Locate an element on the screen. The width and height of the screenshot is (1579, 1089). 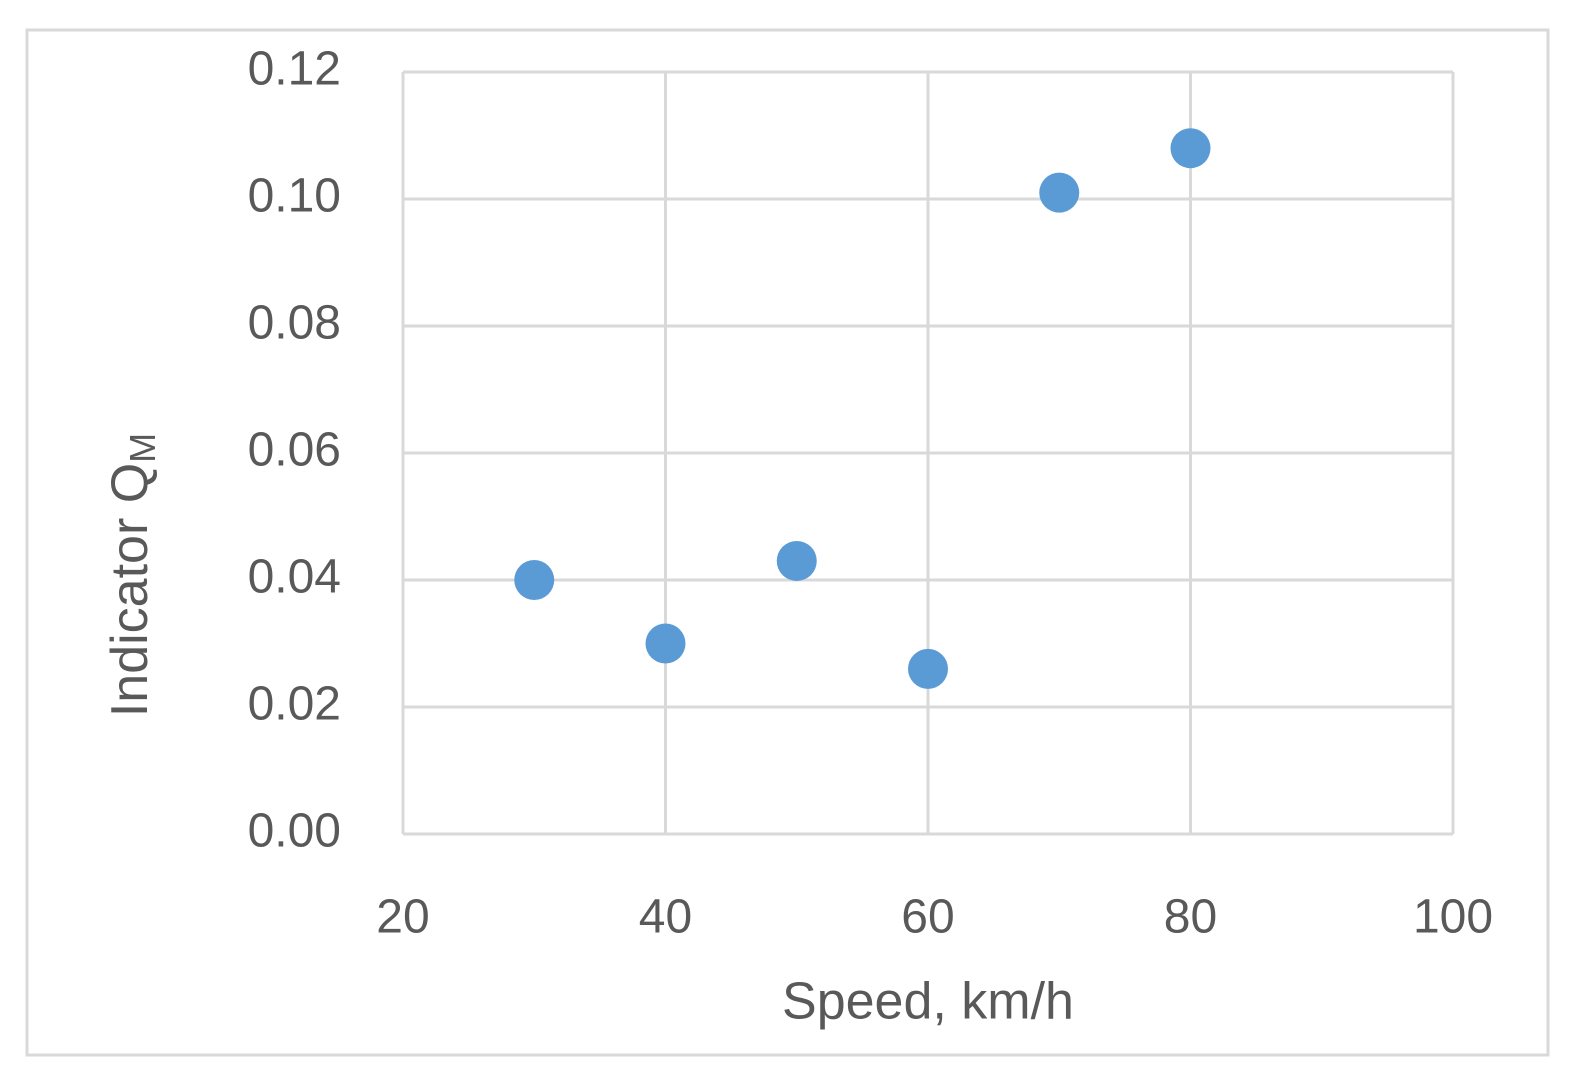
x-tick-label: 60 is located at coordinates (927, 917).